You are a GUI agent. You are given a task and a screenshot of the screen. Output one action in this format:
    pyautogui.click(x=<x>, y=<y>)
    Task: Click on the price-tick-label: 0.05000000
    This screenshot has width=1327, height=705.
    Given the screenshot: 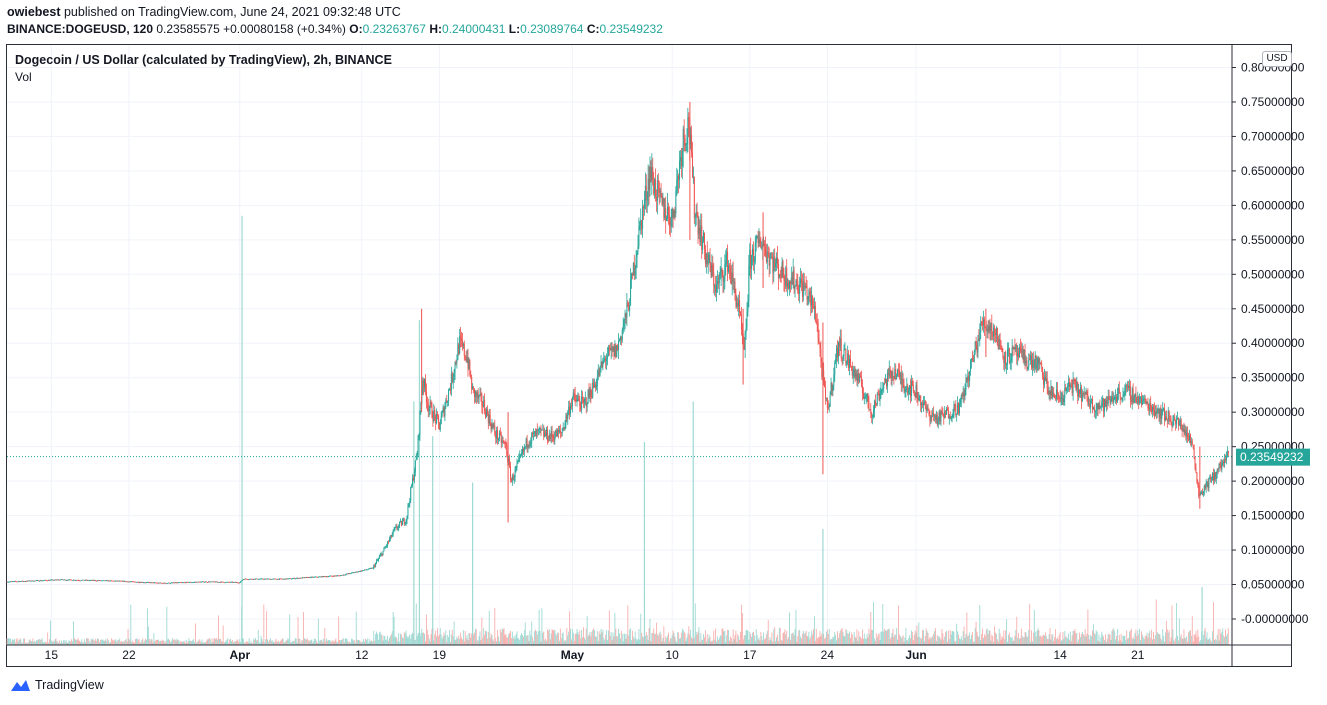 What is the action you would take?
    pyautogui.click(x=1273, y=585)
    